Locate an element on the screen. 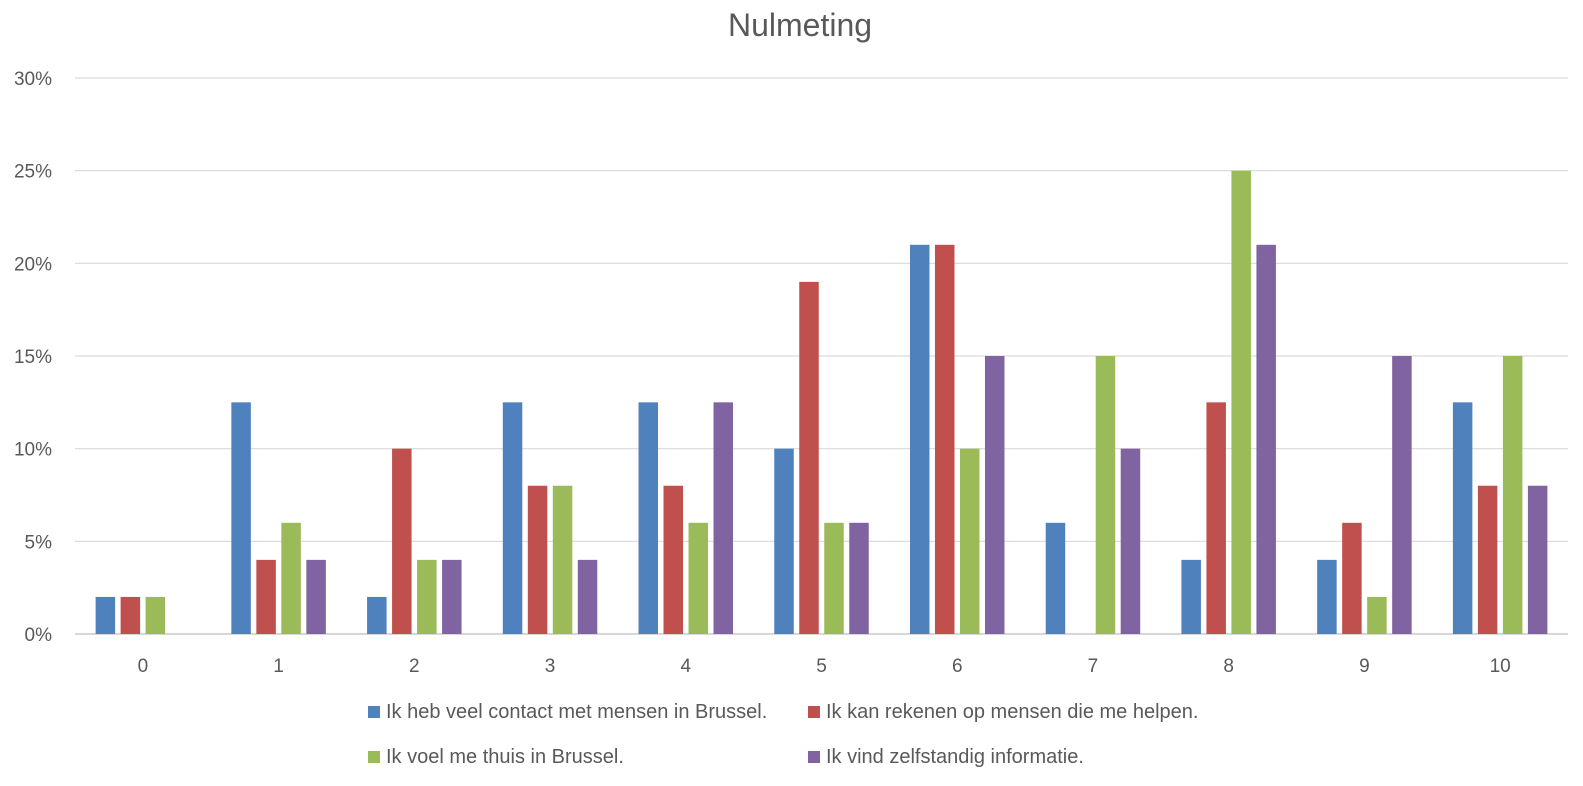 The width and height of the screenshot is (1583, 786). x-tick-label: 6 is located at coordinates (957, 666).